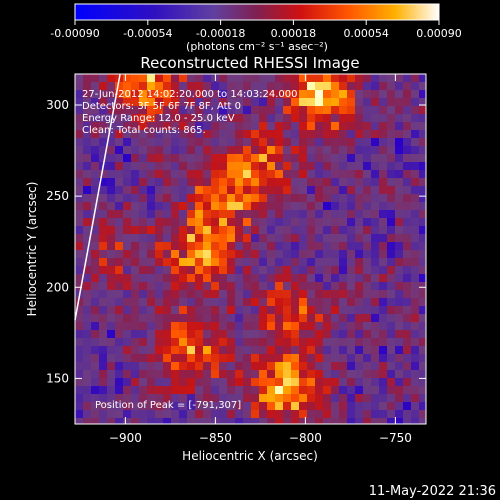 The height and width of the screenshot is (500, 500). What do you see at coordinates (161, 106) in the screenshot?
I see `annotation-detectors: Detectors: 3F 5F 6F 7F 8F, Att 0` at bounding box center [161, 106].